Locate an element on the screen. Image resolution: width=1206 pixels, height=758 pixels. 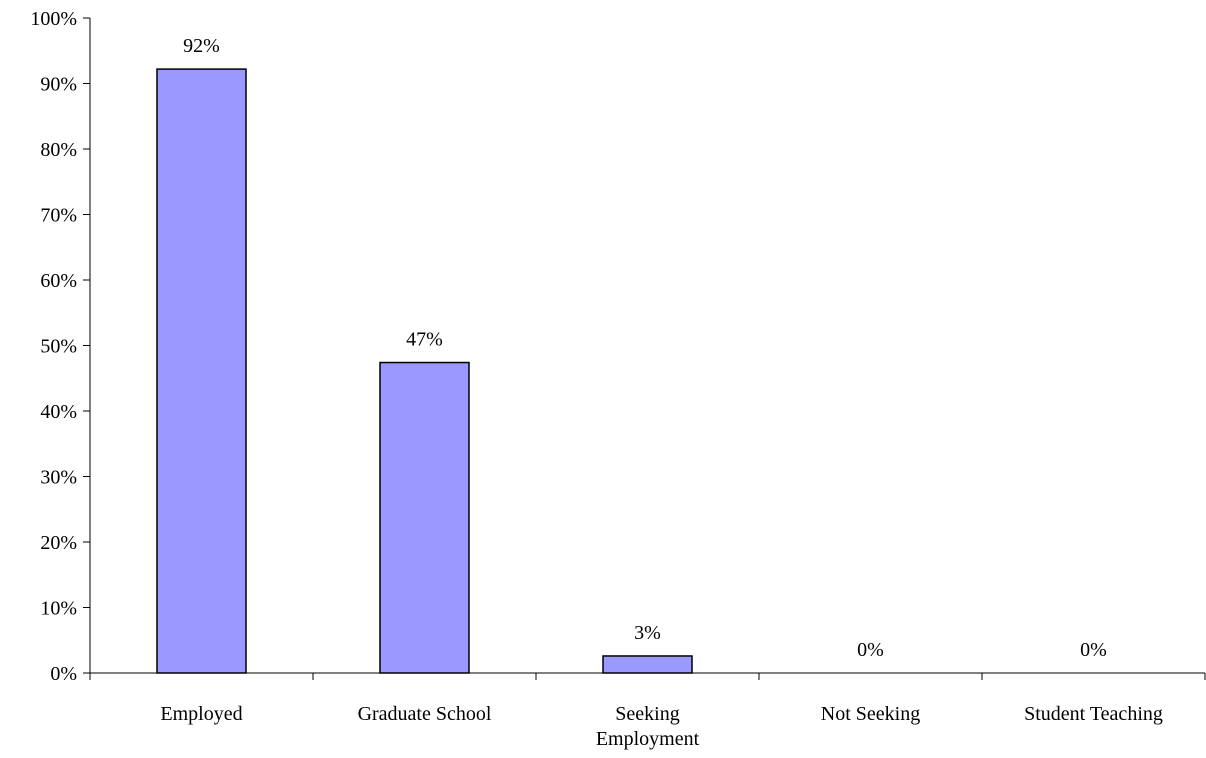
y-tick-label: 70% is located at coordinates (58, 216).